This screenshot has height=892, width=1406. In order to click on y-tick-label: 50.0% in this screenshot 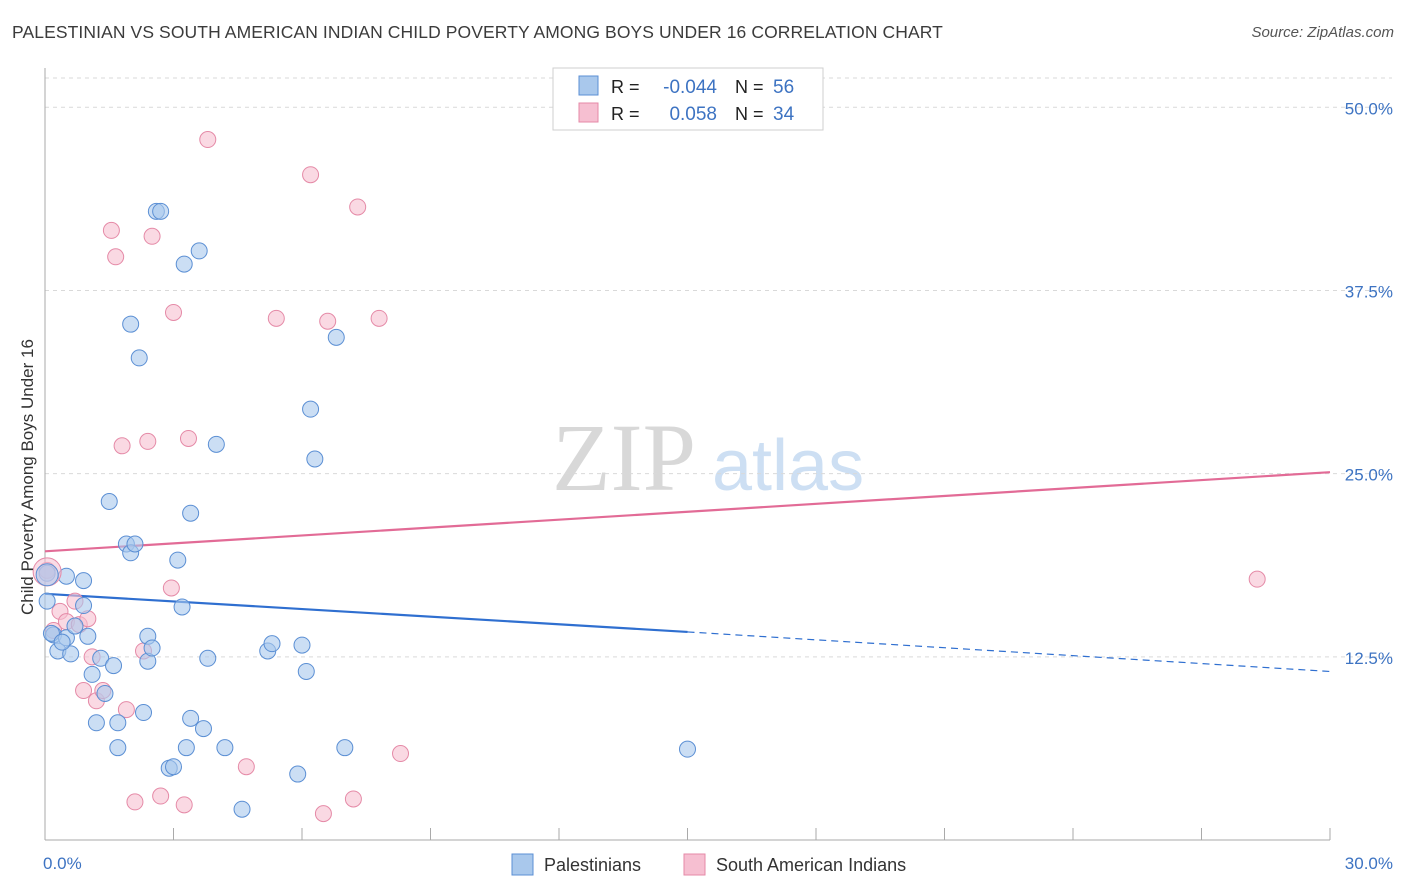, I will do `click(1369, 108)`.